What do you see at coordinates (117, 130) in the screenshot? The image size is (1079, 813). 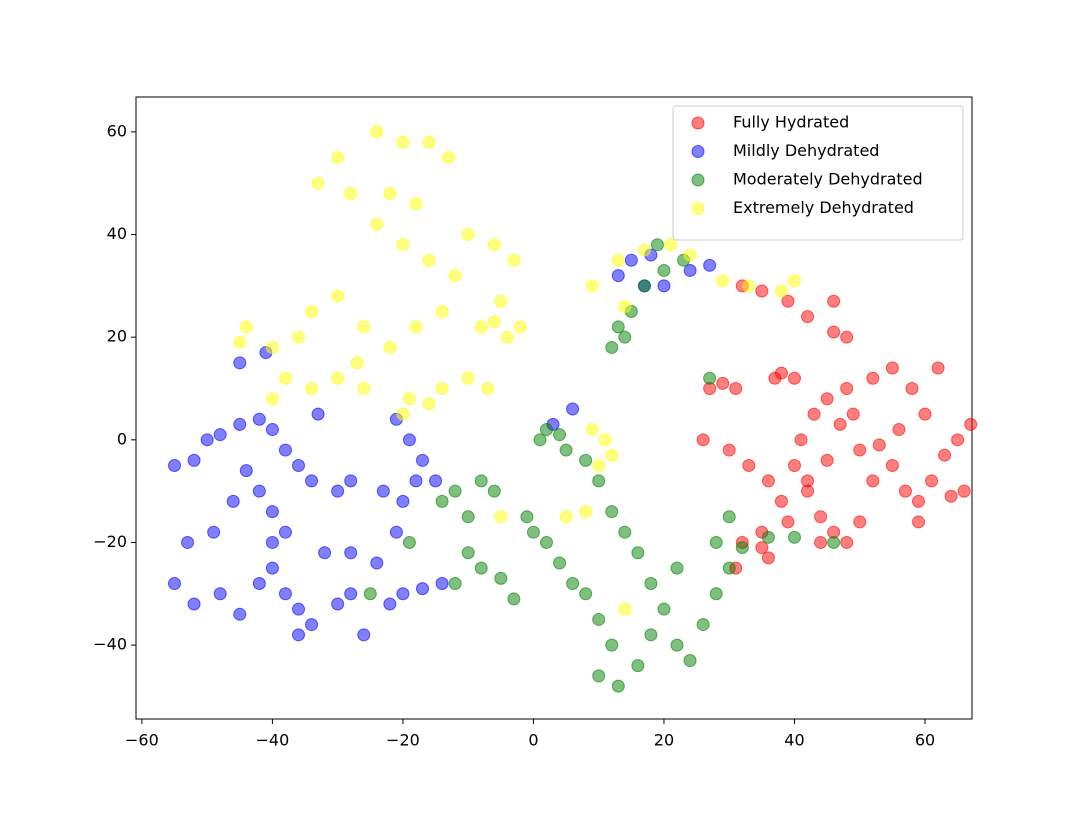 I see `y-tick-label: 60` at bounding box center [117, 130].